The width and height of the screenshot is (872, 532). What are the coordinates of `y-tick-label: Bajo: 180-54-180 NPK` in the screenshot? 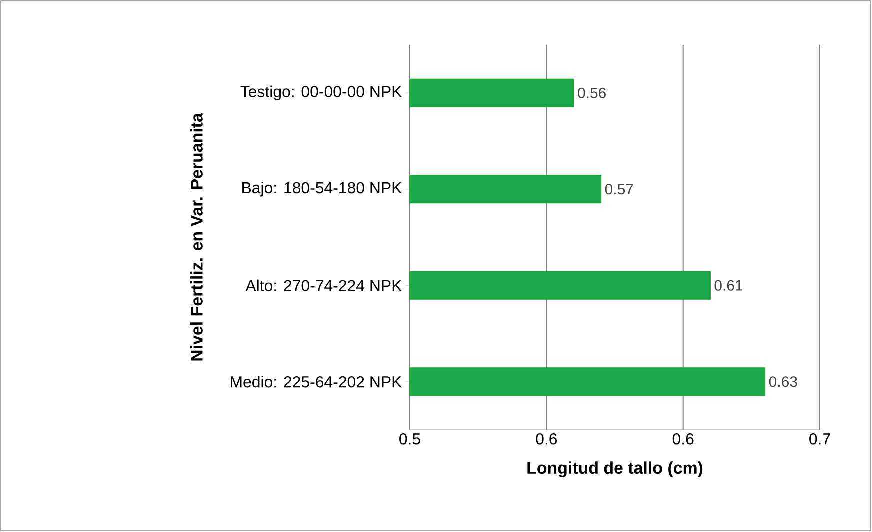 It's located at (322, 189).